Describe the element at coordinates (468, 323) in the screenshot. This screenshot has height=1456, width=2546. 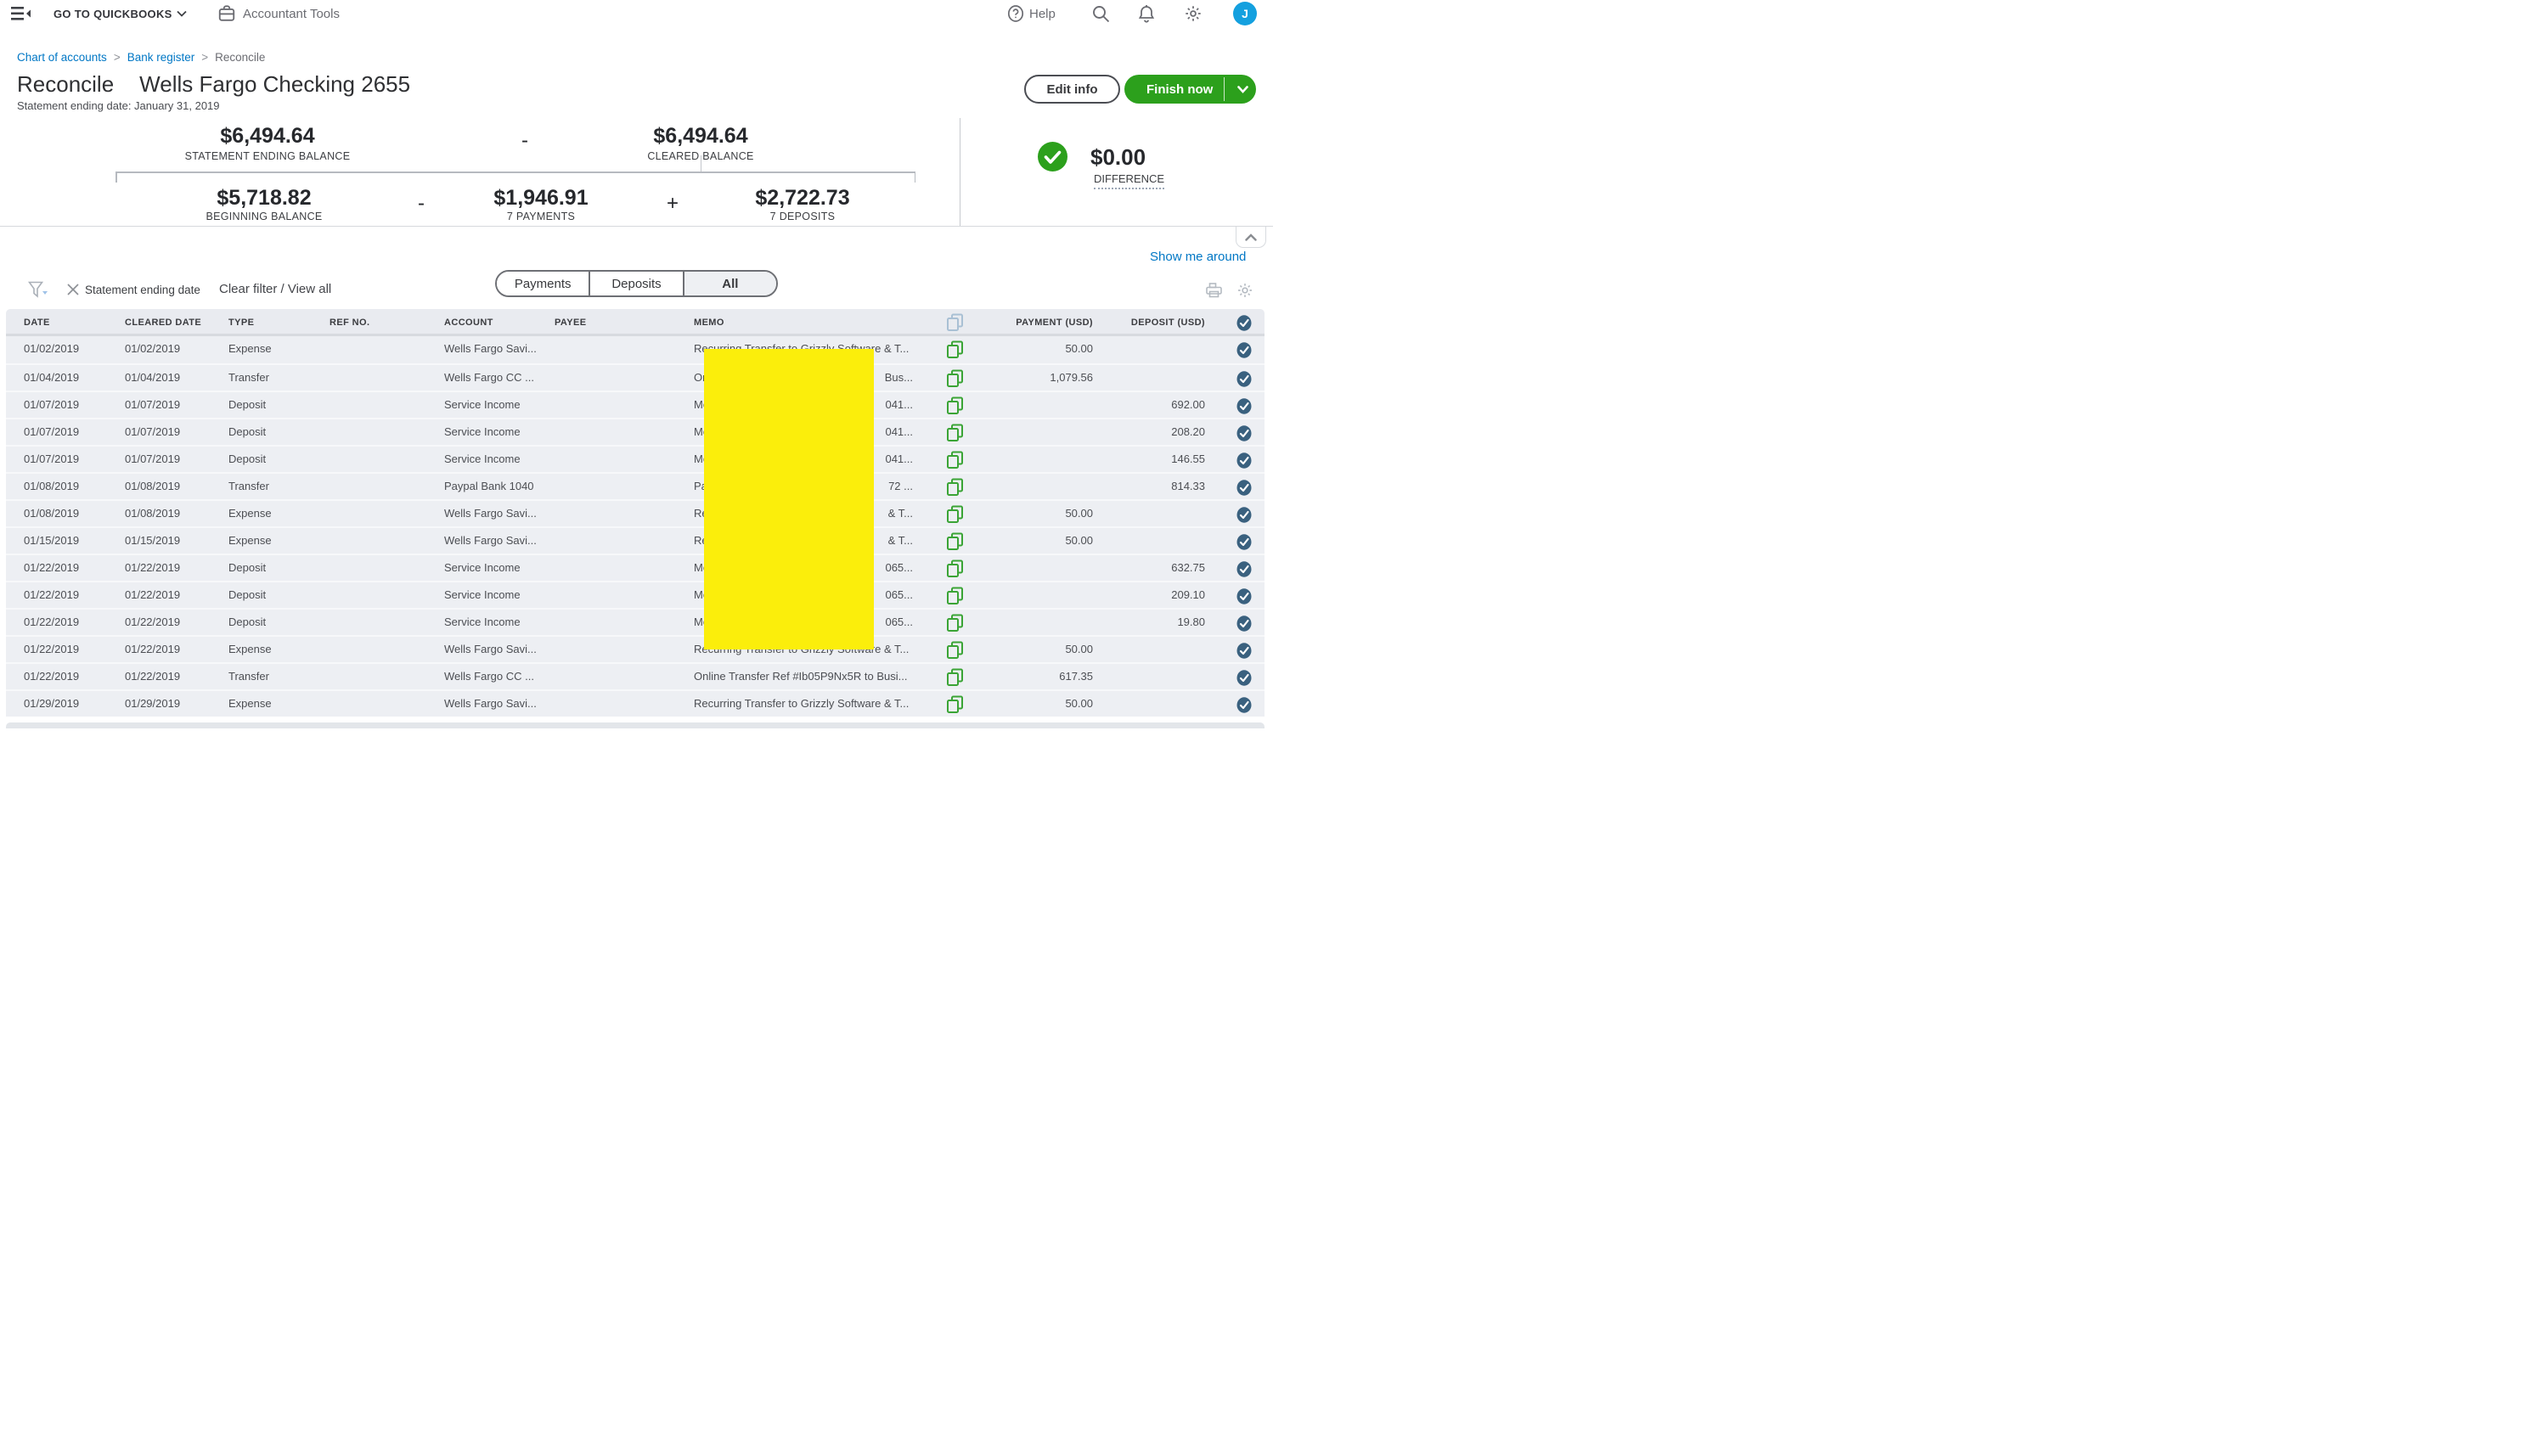
I see `col-header-account: ACCOUNT` at that location.